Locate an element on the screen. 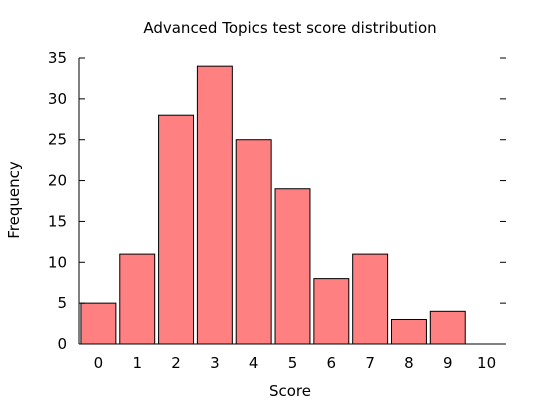 The width and height of the screenshot is (540, 405). chart-title: Advanced Topics test score distribution is located at coordinates (289, 28).